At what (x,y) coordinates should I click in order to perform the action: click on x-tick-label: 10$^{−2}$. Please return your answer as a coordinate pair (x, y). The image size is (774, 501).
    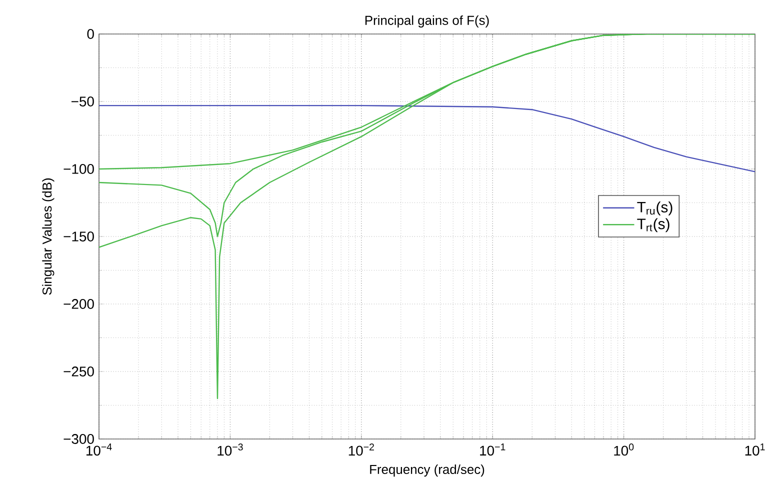
    Looking at the image, I should click on (361, 450).